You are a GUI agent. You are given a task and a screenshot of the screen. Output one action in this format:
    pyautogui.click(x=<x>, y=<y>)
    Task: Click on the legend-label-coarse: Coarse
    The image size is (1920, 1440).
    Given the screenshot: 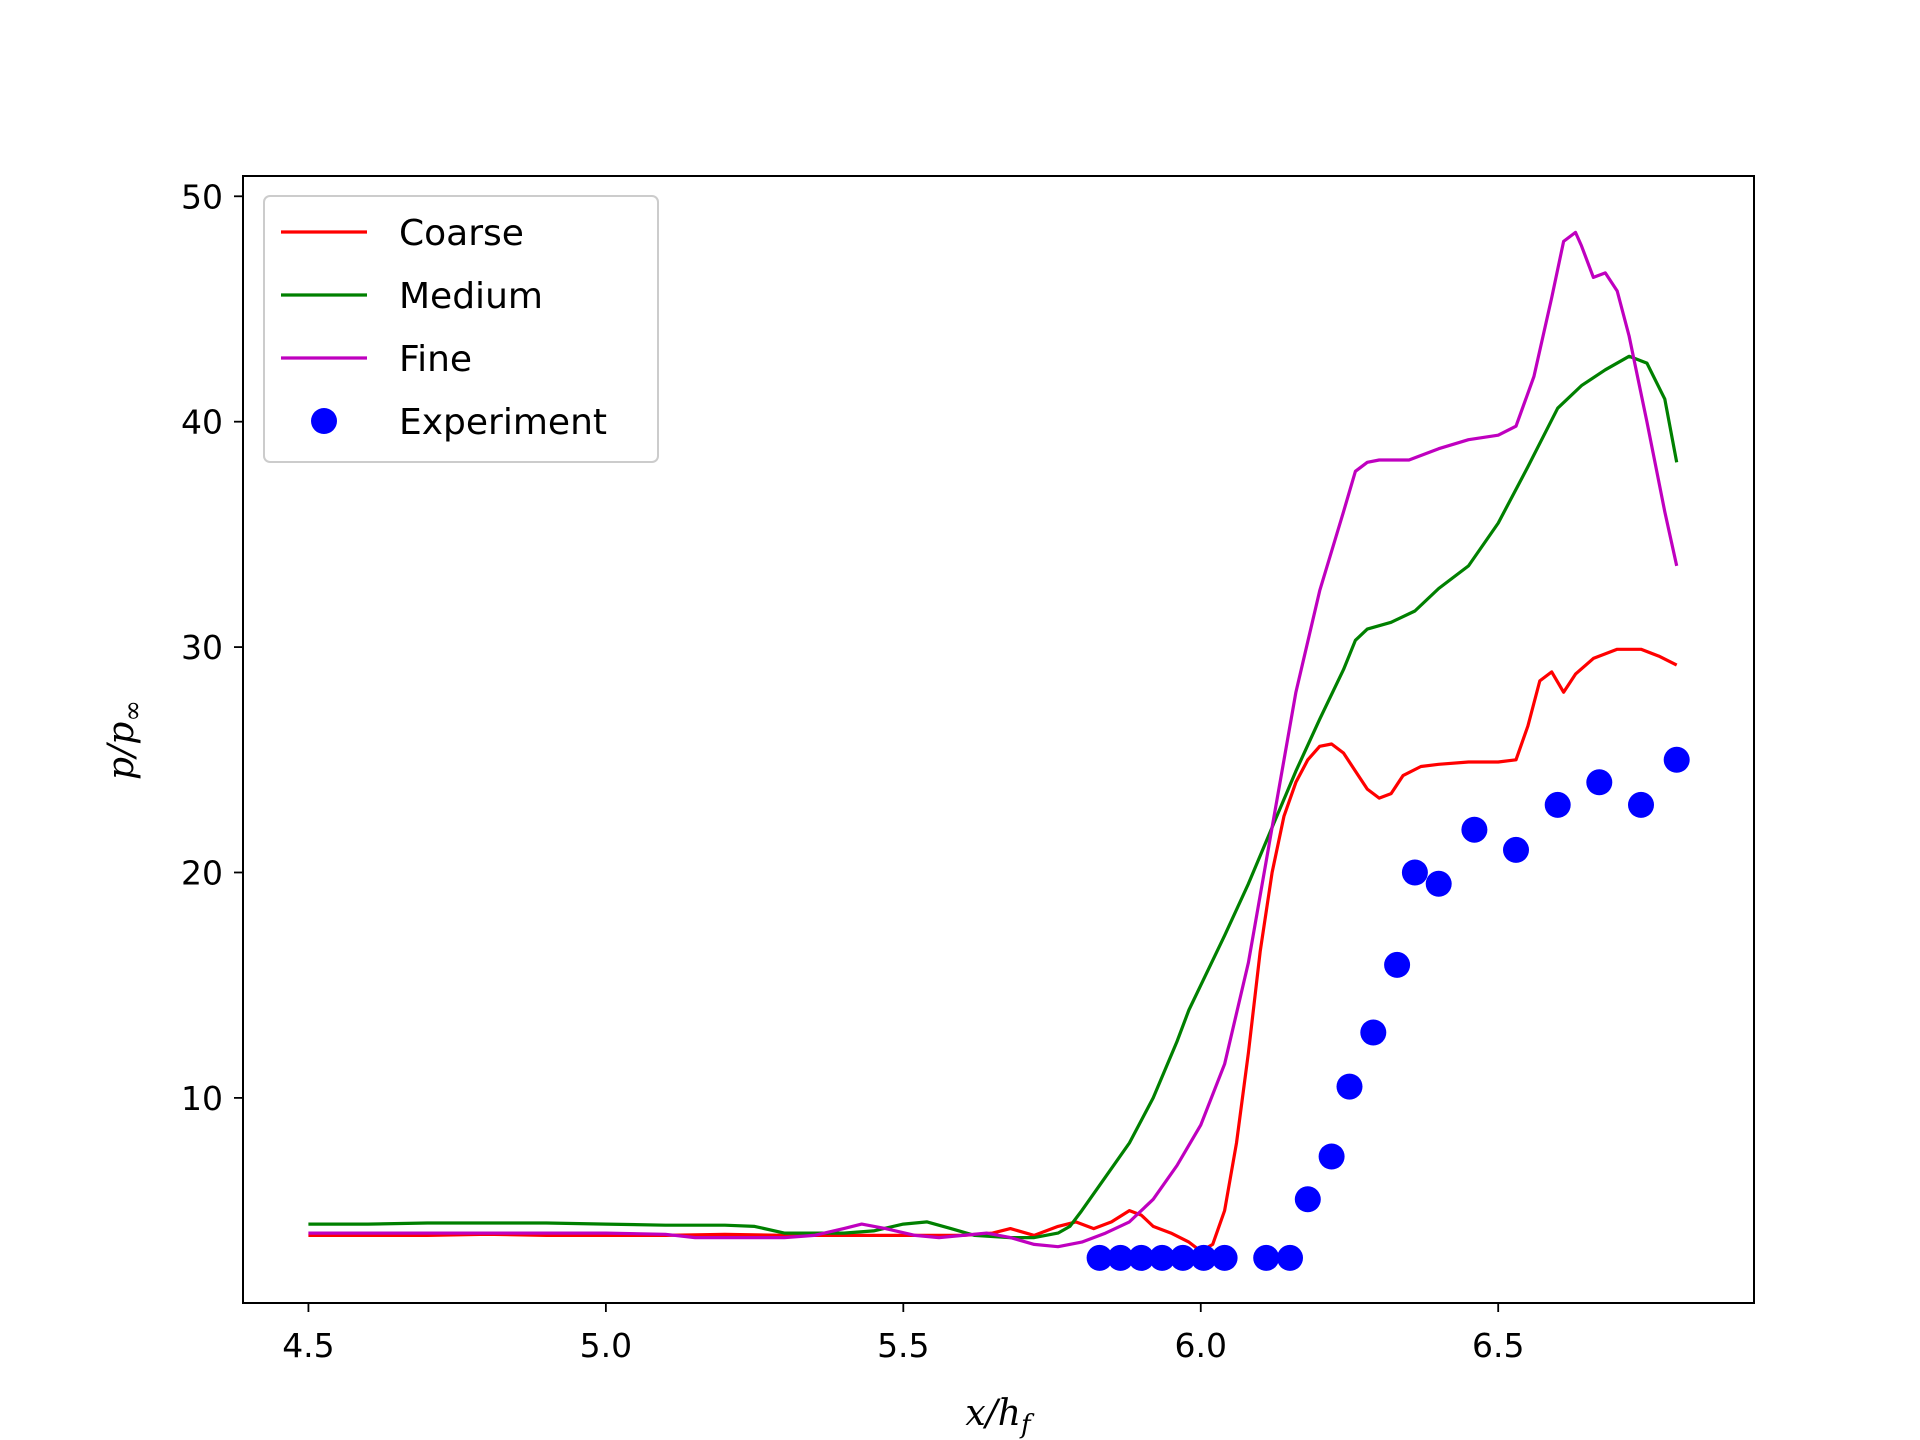 What is the action you would take?
    pyautogui.click(x=461, y=233)
    